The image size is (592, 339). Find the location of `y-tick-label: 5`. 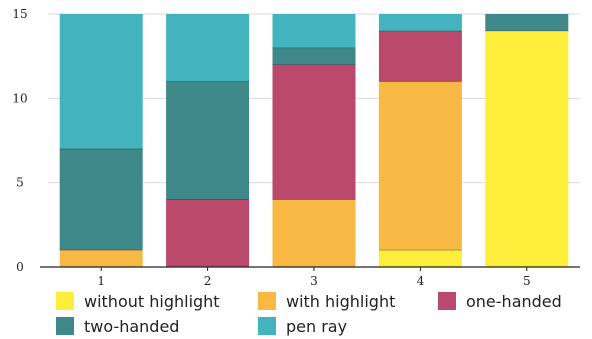

y-tick-label: 5 is located at coordinates (20, 183).